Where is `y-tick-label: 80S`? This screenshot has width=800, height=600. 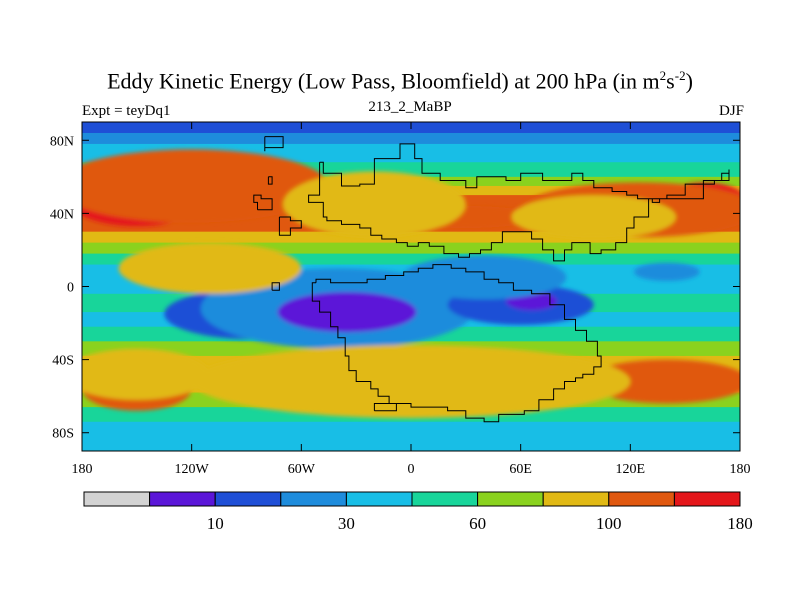
y-tick-label: 80S is located at coordinates (63, 434).